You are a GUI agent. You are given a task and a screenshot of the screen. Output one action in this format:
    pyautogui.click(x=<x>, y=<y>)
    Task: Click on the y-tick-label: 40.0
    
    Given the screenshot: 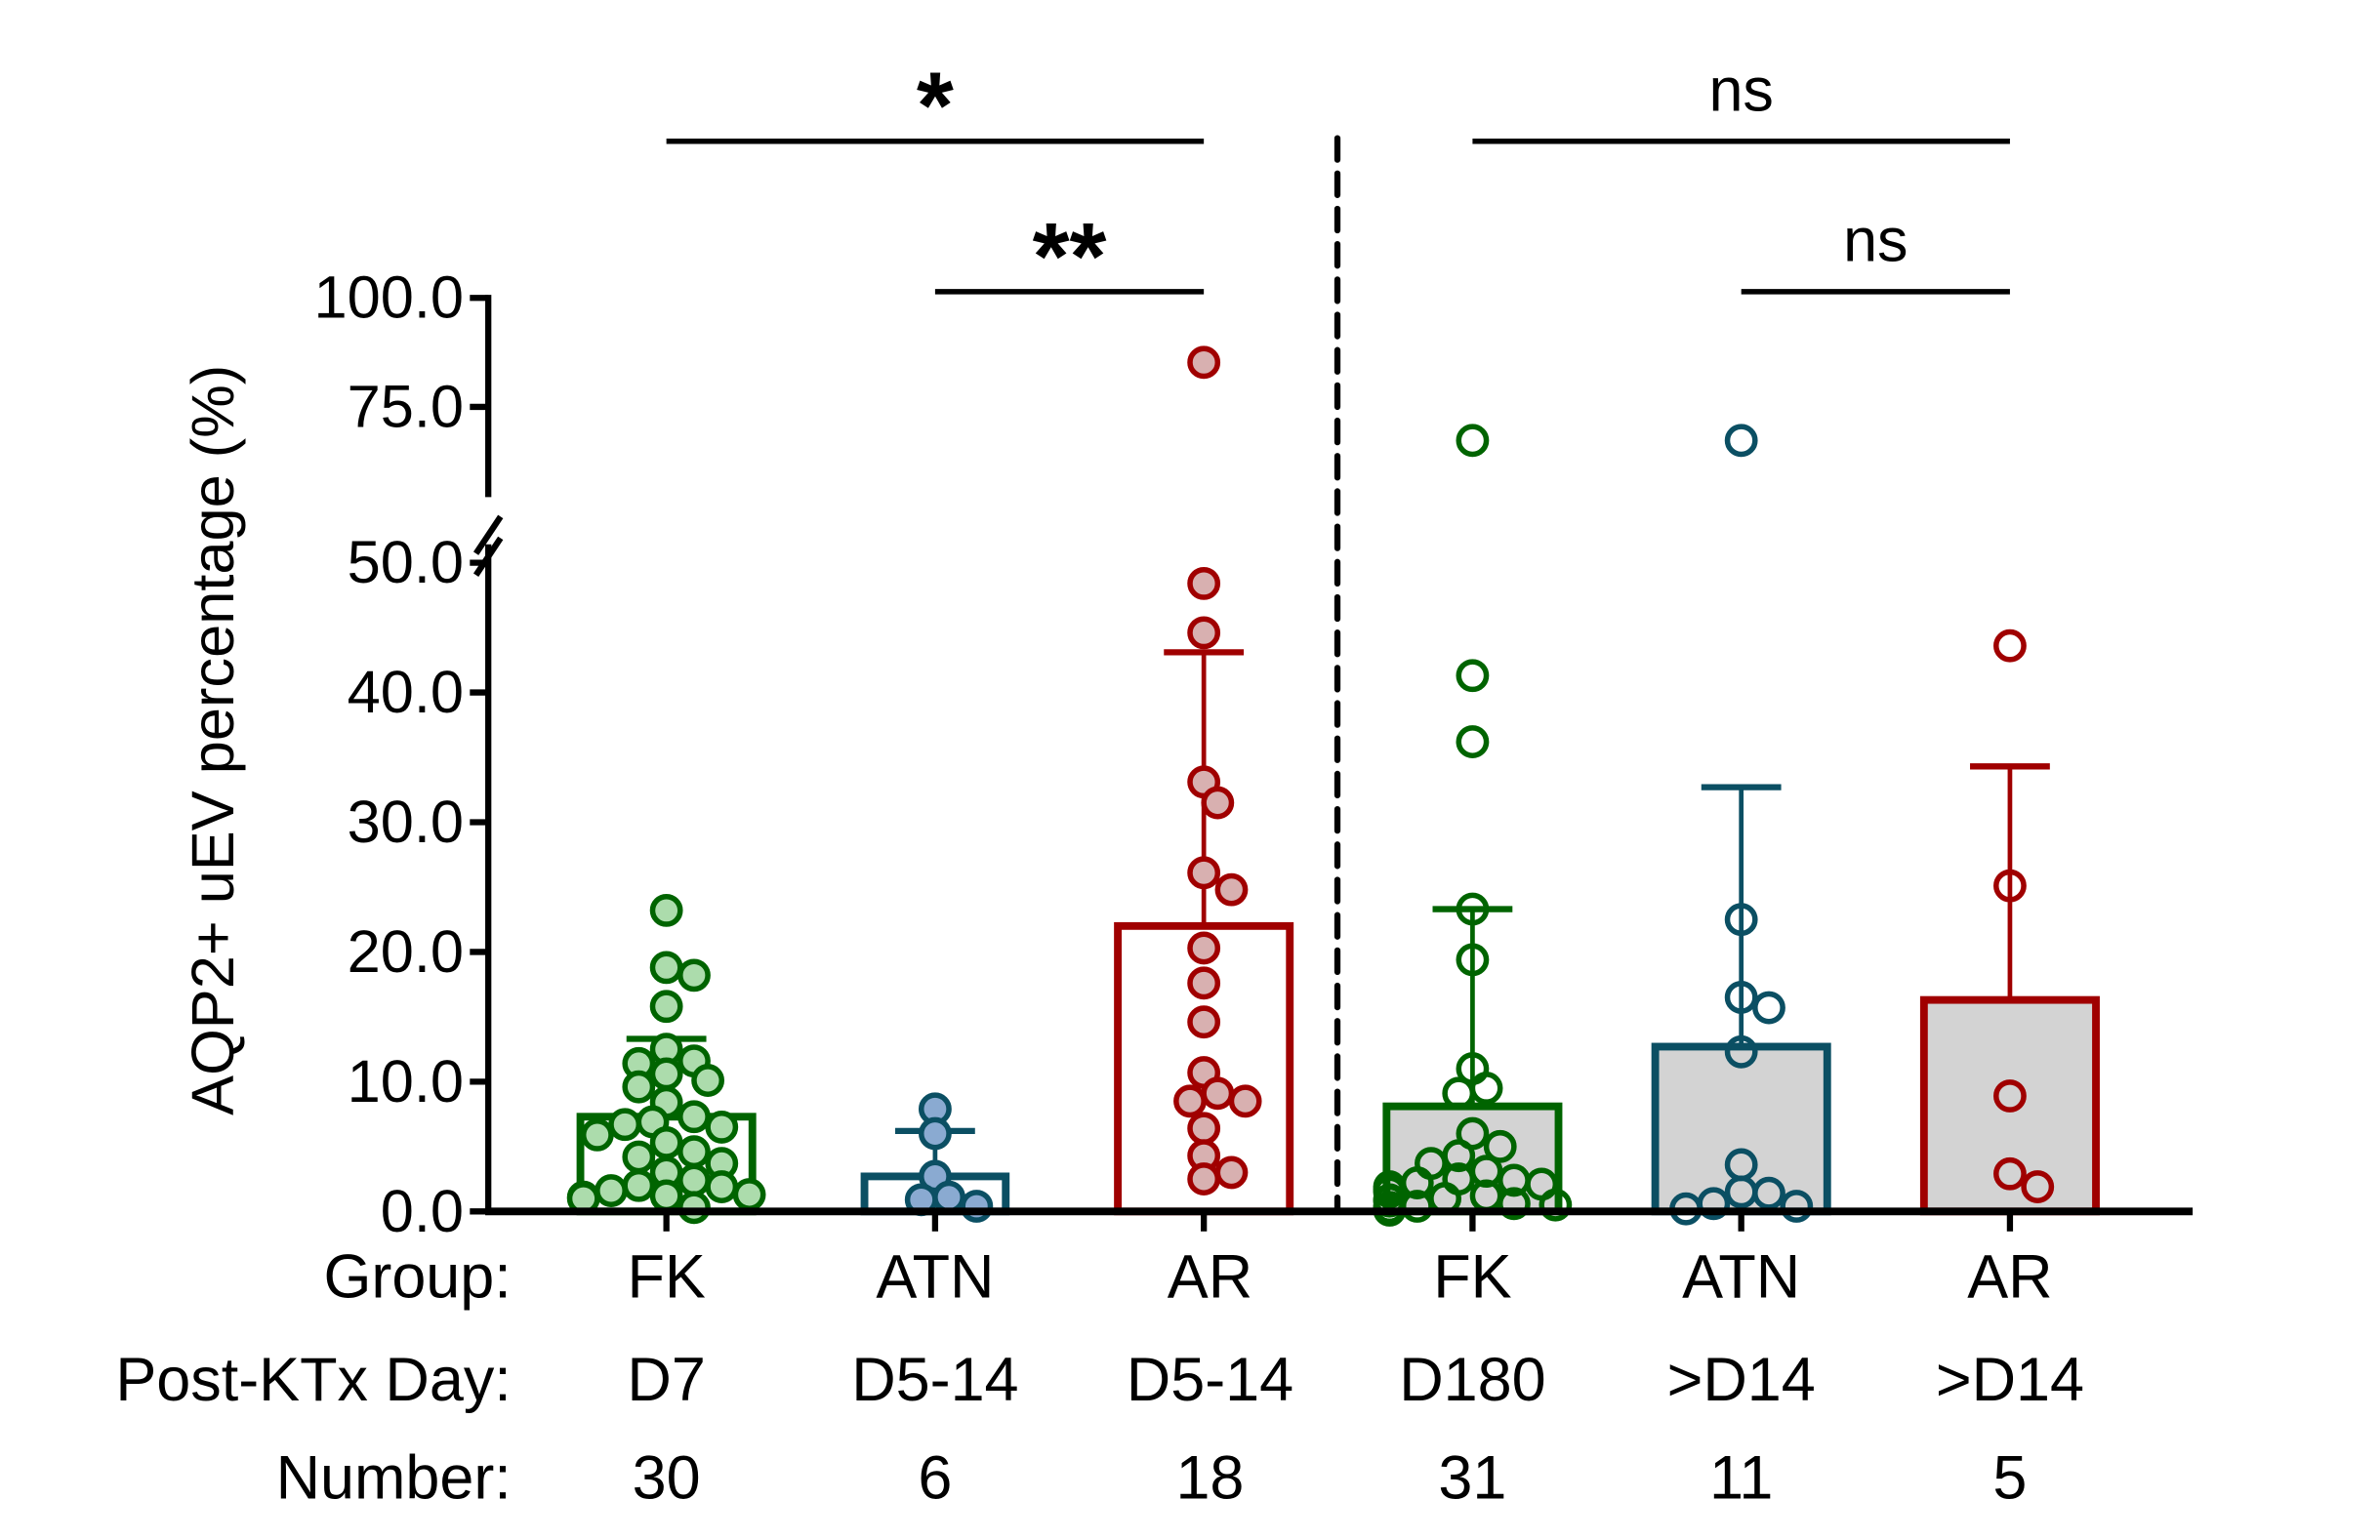 What is the action you would take?
    pyautogui.click(x=406, y=692)
    